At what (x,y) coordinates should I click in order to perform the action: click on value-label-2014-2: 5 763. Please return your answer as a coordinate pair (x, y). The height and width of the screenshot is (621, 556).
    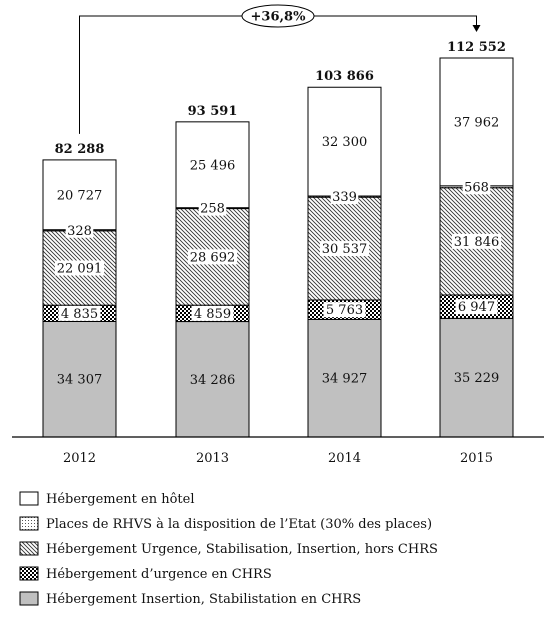
    Looking at the image, I should click on (344, 310).